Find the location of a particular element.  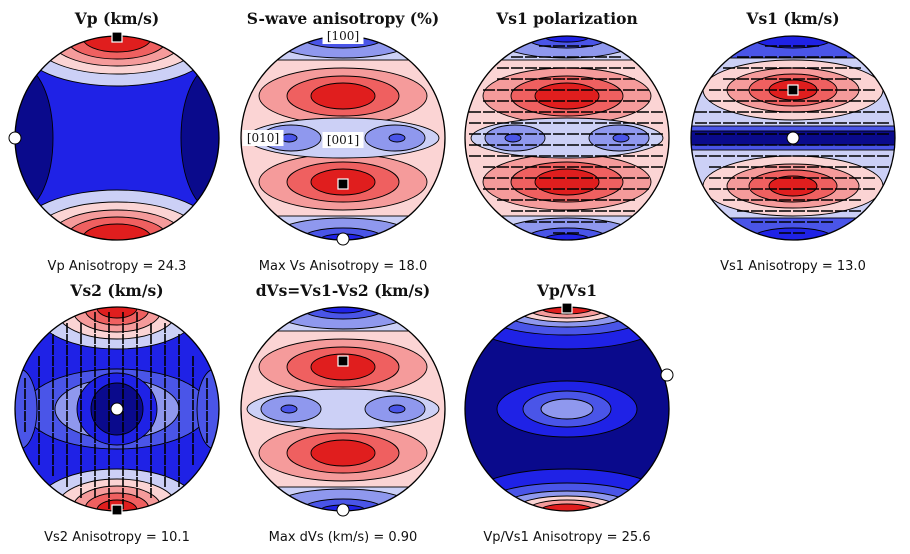

pole-figure-vpvs1: Vp/Vs1 Vp/Vs1 Anisotropy = 25.6 is located at coordinates (569, 413).